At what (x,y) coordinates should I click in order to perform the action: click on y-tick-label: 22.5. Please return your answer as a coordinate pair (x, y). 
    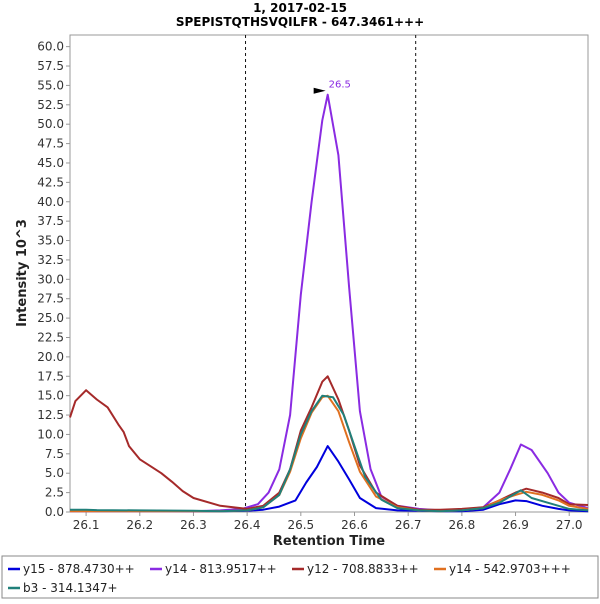
    Looking at the image, I should click on (50, 337).